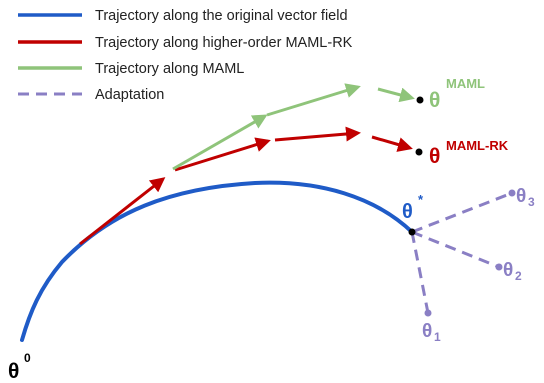 The height and width of the screenshot is (383, 544). What do you see at coordinates (465, 83) in the screenshot?
I see `theta-maml-superscript: MAML` at bounding box center [465, 83].